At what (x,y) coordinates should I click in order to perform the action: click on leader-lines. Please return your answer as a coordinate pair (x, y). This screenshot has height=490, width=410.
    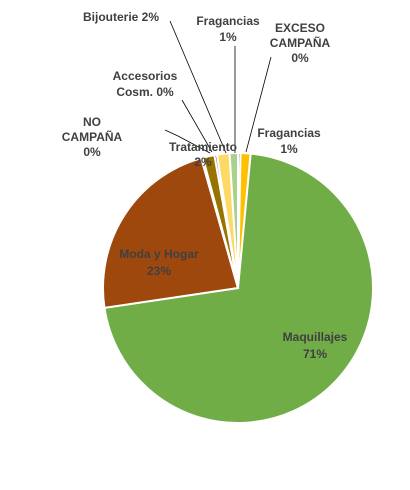
    Looking at the image, I should click on (218, 87).